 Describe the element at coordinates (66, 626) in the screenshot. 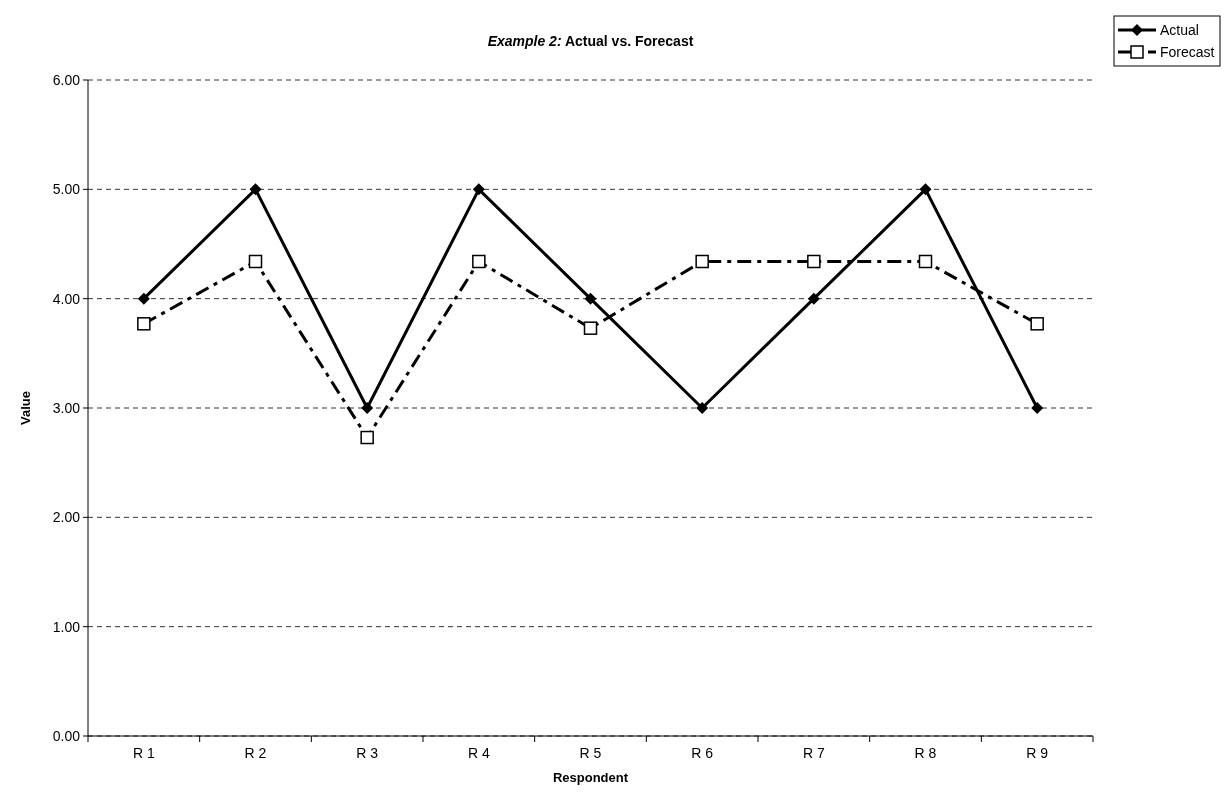

I see `y-tick-label: 1.00` at that location.